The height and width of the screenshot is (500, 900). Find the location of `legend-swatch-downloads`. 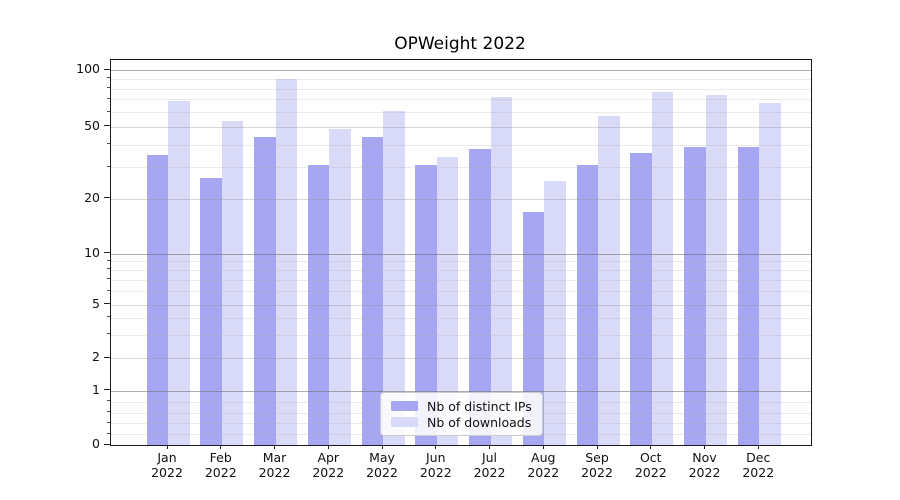

legend-swatch-downloads is located at coordinates (404, 422).